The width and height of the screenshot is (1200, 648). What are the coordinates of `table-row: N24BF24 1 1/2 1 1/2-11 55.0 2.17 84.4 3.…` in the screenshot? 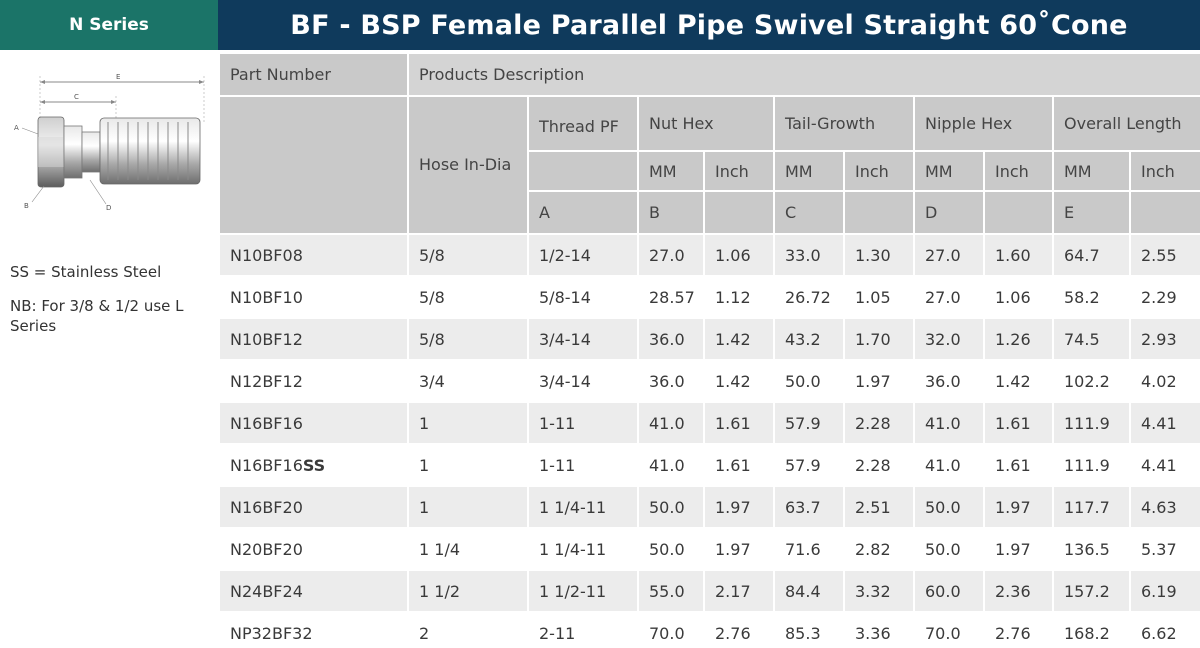 It's located at (709, 591).